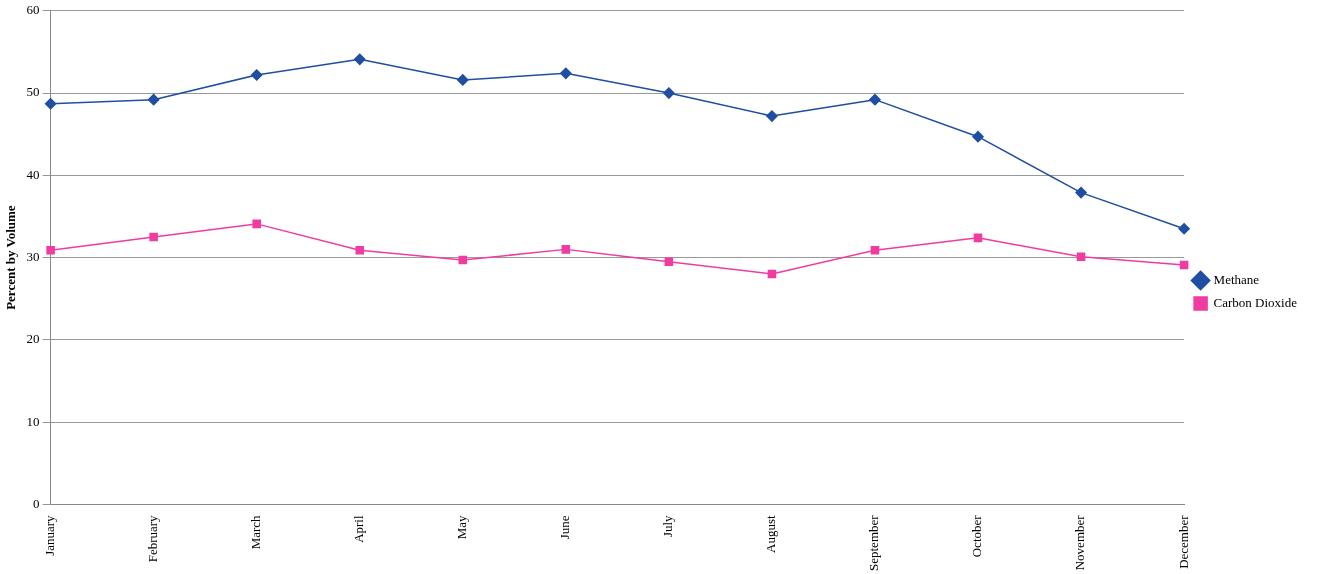 This screenshot has width=1317, height=574. What do you see at coordinates (874, 542) in the screenshot?
I see `x-tick-label: September` at bounding box center [874, 542].